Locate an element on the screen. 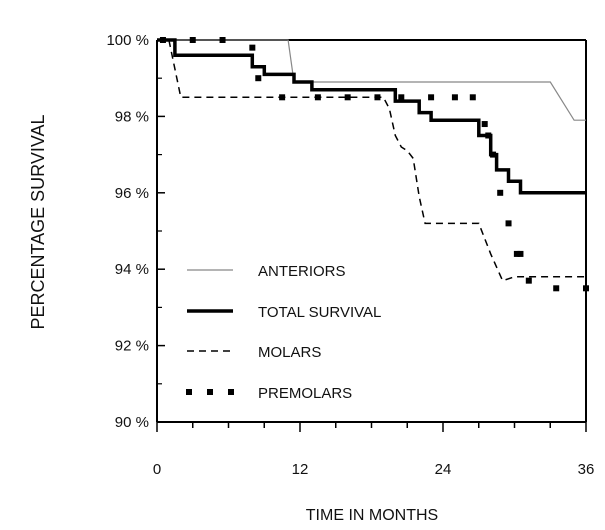 The width and height of the screenshot is (605, 530). legend-label-premolars: PREMOLARS is located at coordinates (305, 393).